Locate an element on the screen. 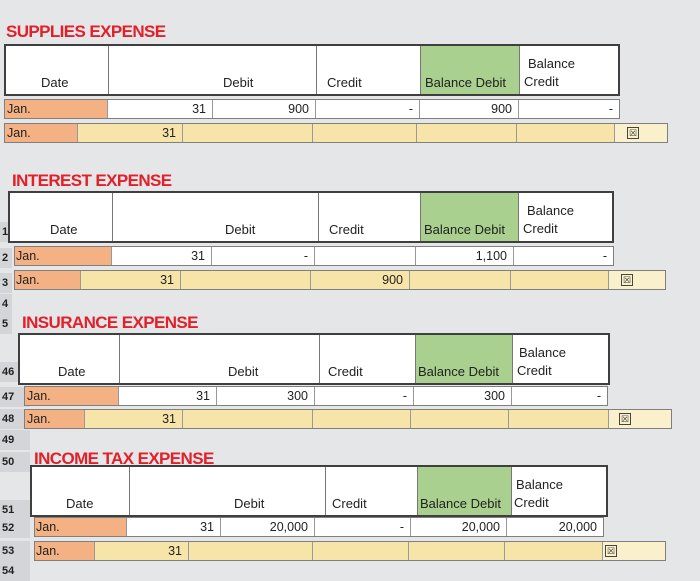 The height and width of the screenshot is (581, 700). ledger-row: Jan. 31 - 1,100 - is located at coordinates (314, 256).